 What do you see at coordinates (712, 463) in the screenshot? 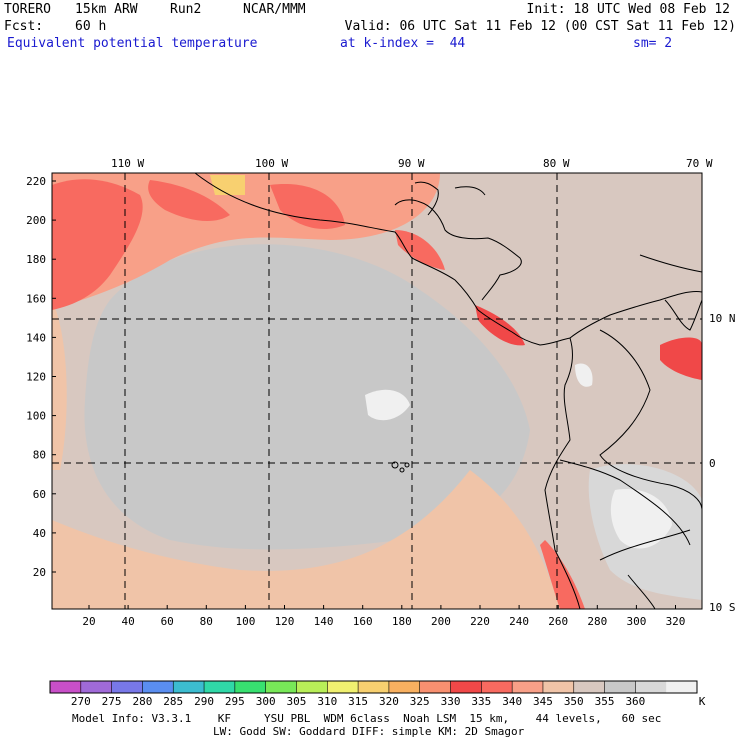
I see `right-axis-label: 0` at bounding box center [712, 463].